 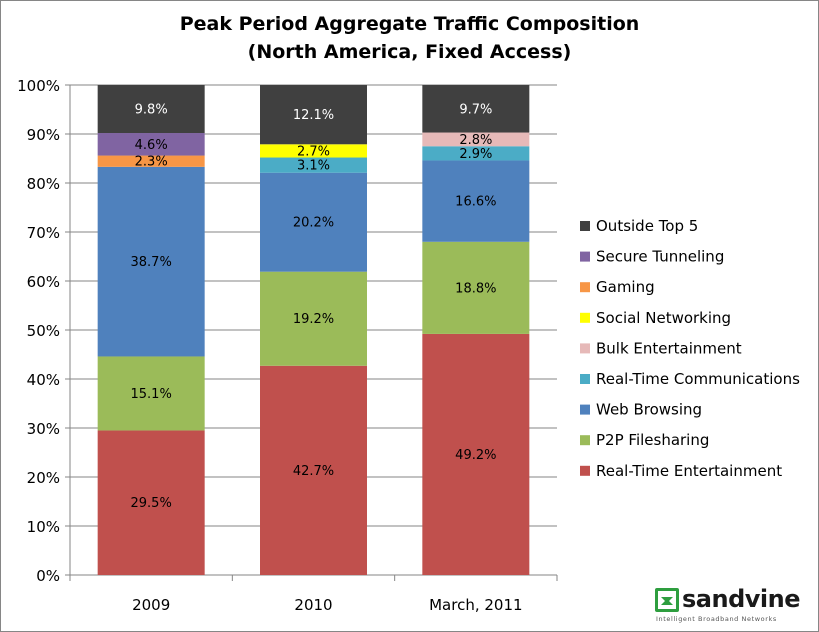 I want to click on legend-swatch-bulk-entertainment, so click(x=585, y=348).